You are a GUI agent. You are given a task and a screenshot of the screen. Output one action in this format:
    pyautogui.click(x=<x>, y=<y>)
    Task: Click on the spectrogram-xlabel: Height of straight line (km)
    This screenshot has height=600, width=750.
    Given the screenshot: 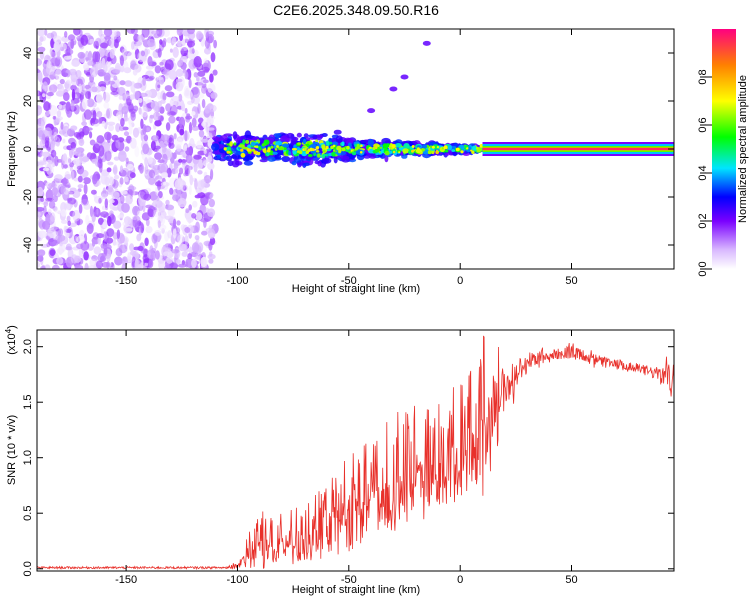 What is the action you would take?
    pyautogui.click(x=356, y=289)
    